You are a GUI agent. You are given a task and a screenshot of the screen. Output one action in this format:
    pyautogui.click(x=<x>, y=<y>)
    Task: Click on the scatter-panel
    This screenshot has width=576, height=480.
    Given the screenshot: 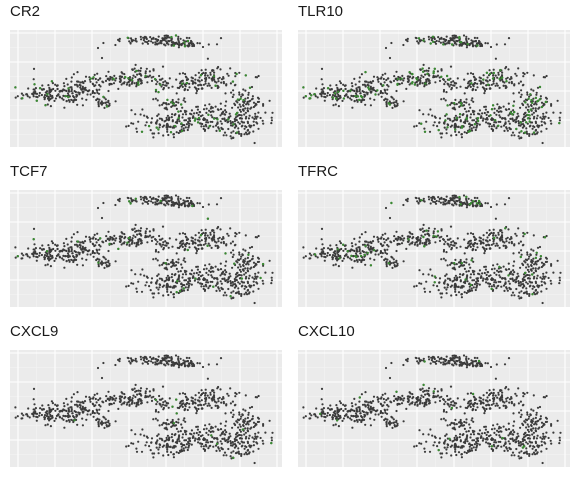 What is the action you would take?
    pyautogui.click(x=146, y=408)
    